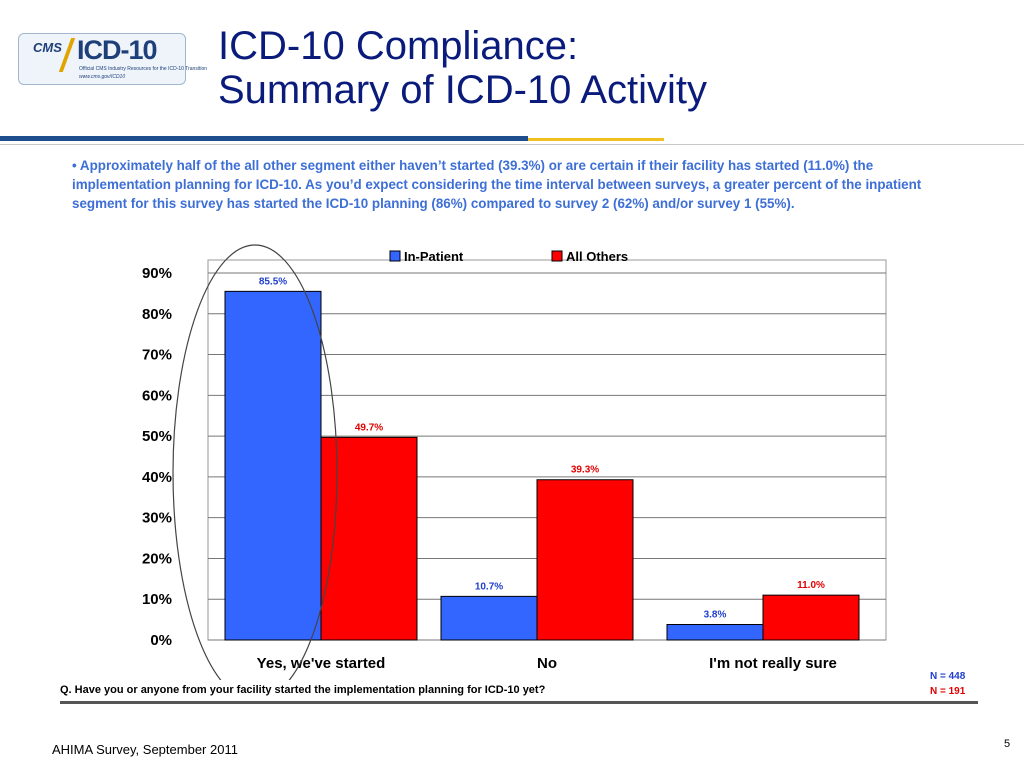  I want to click on y-tick-label: 0%, so click(161, 640).